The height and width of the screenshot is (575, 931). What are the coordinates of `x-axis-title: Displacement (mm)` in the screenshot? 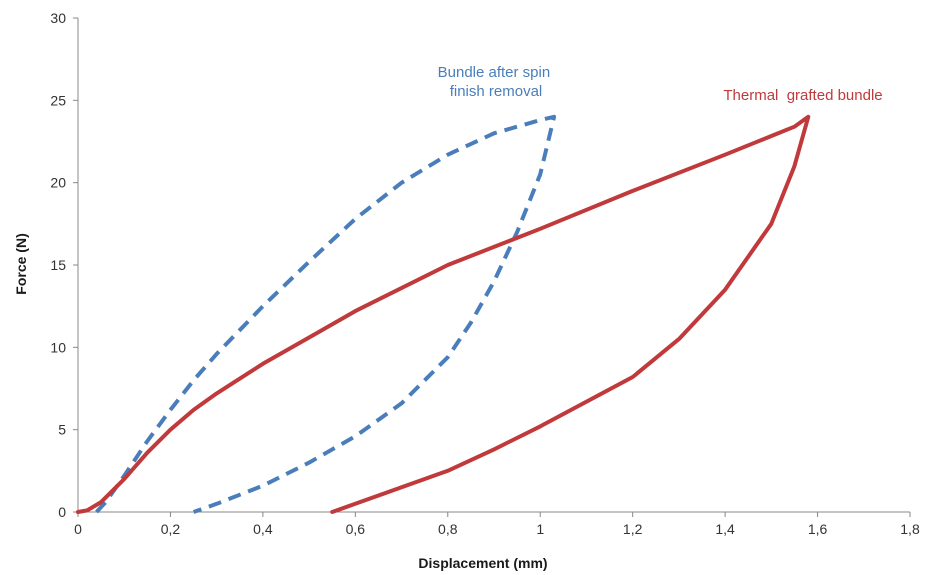 It's located at (482, 563).